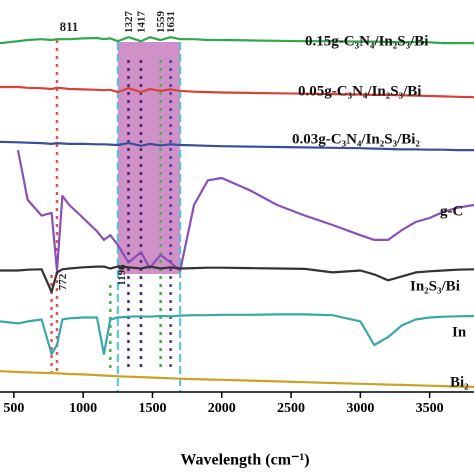 The height and width of the screenshot is (474, 474). What do you see at coordinates (291, 408) in the screenshot?
I see `x-tick-label: 2500` at bounding box center [291, 408].